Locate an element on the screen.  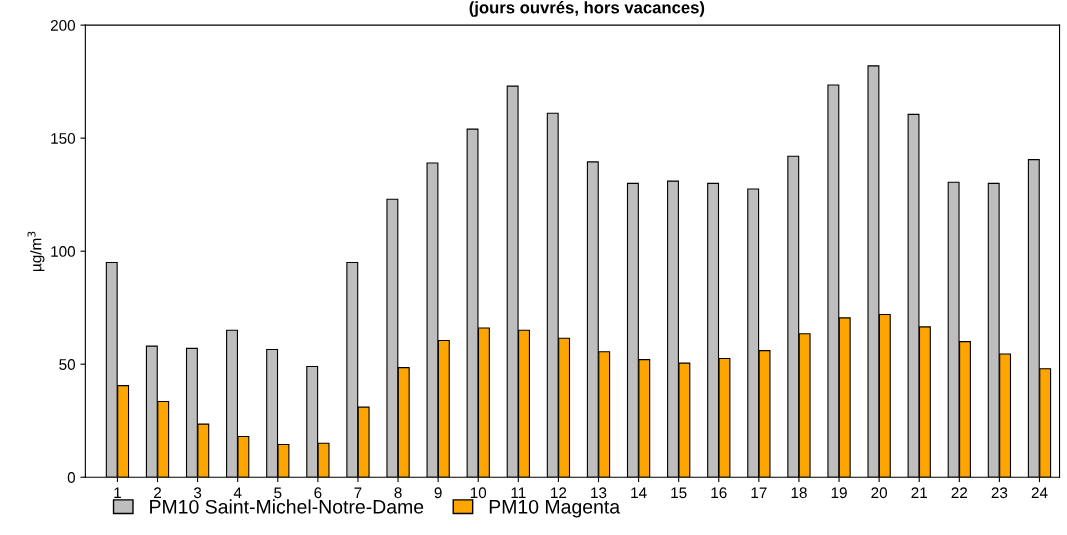
x-tick-label: 15 is located at coordinates (679, 493).